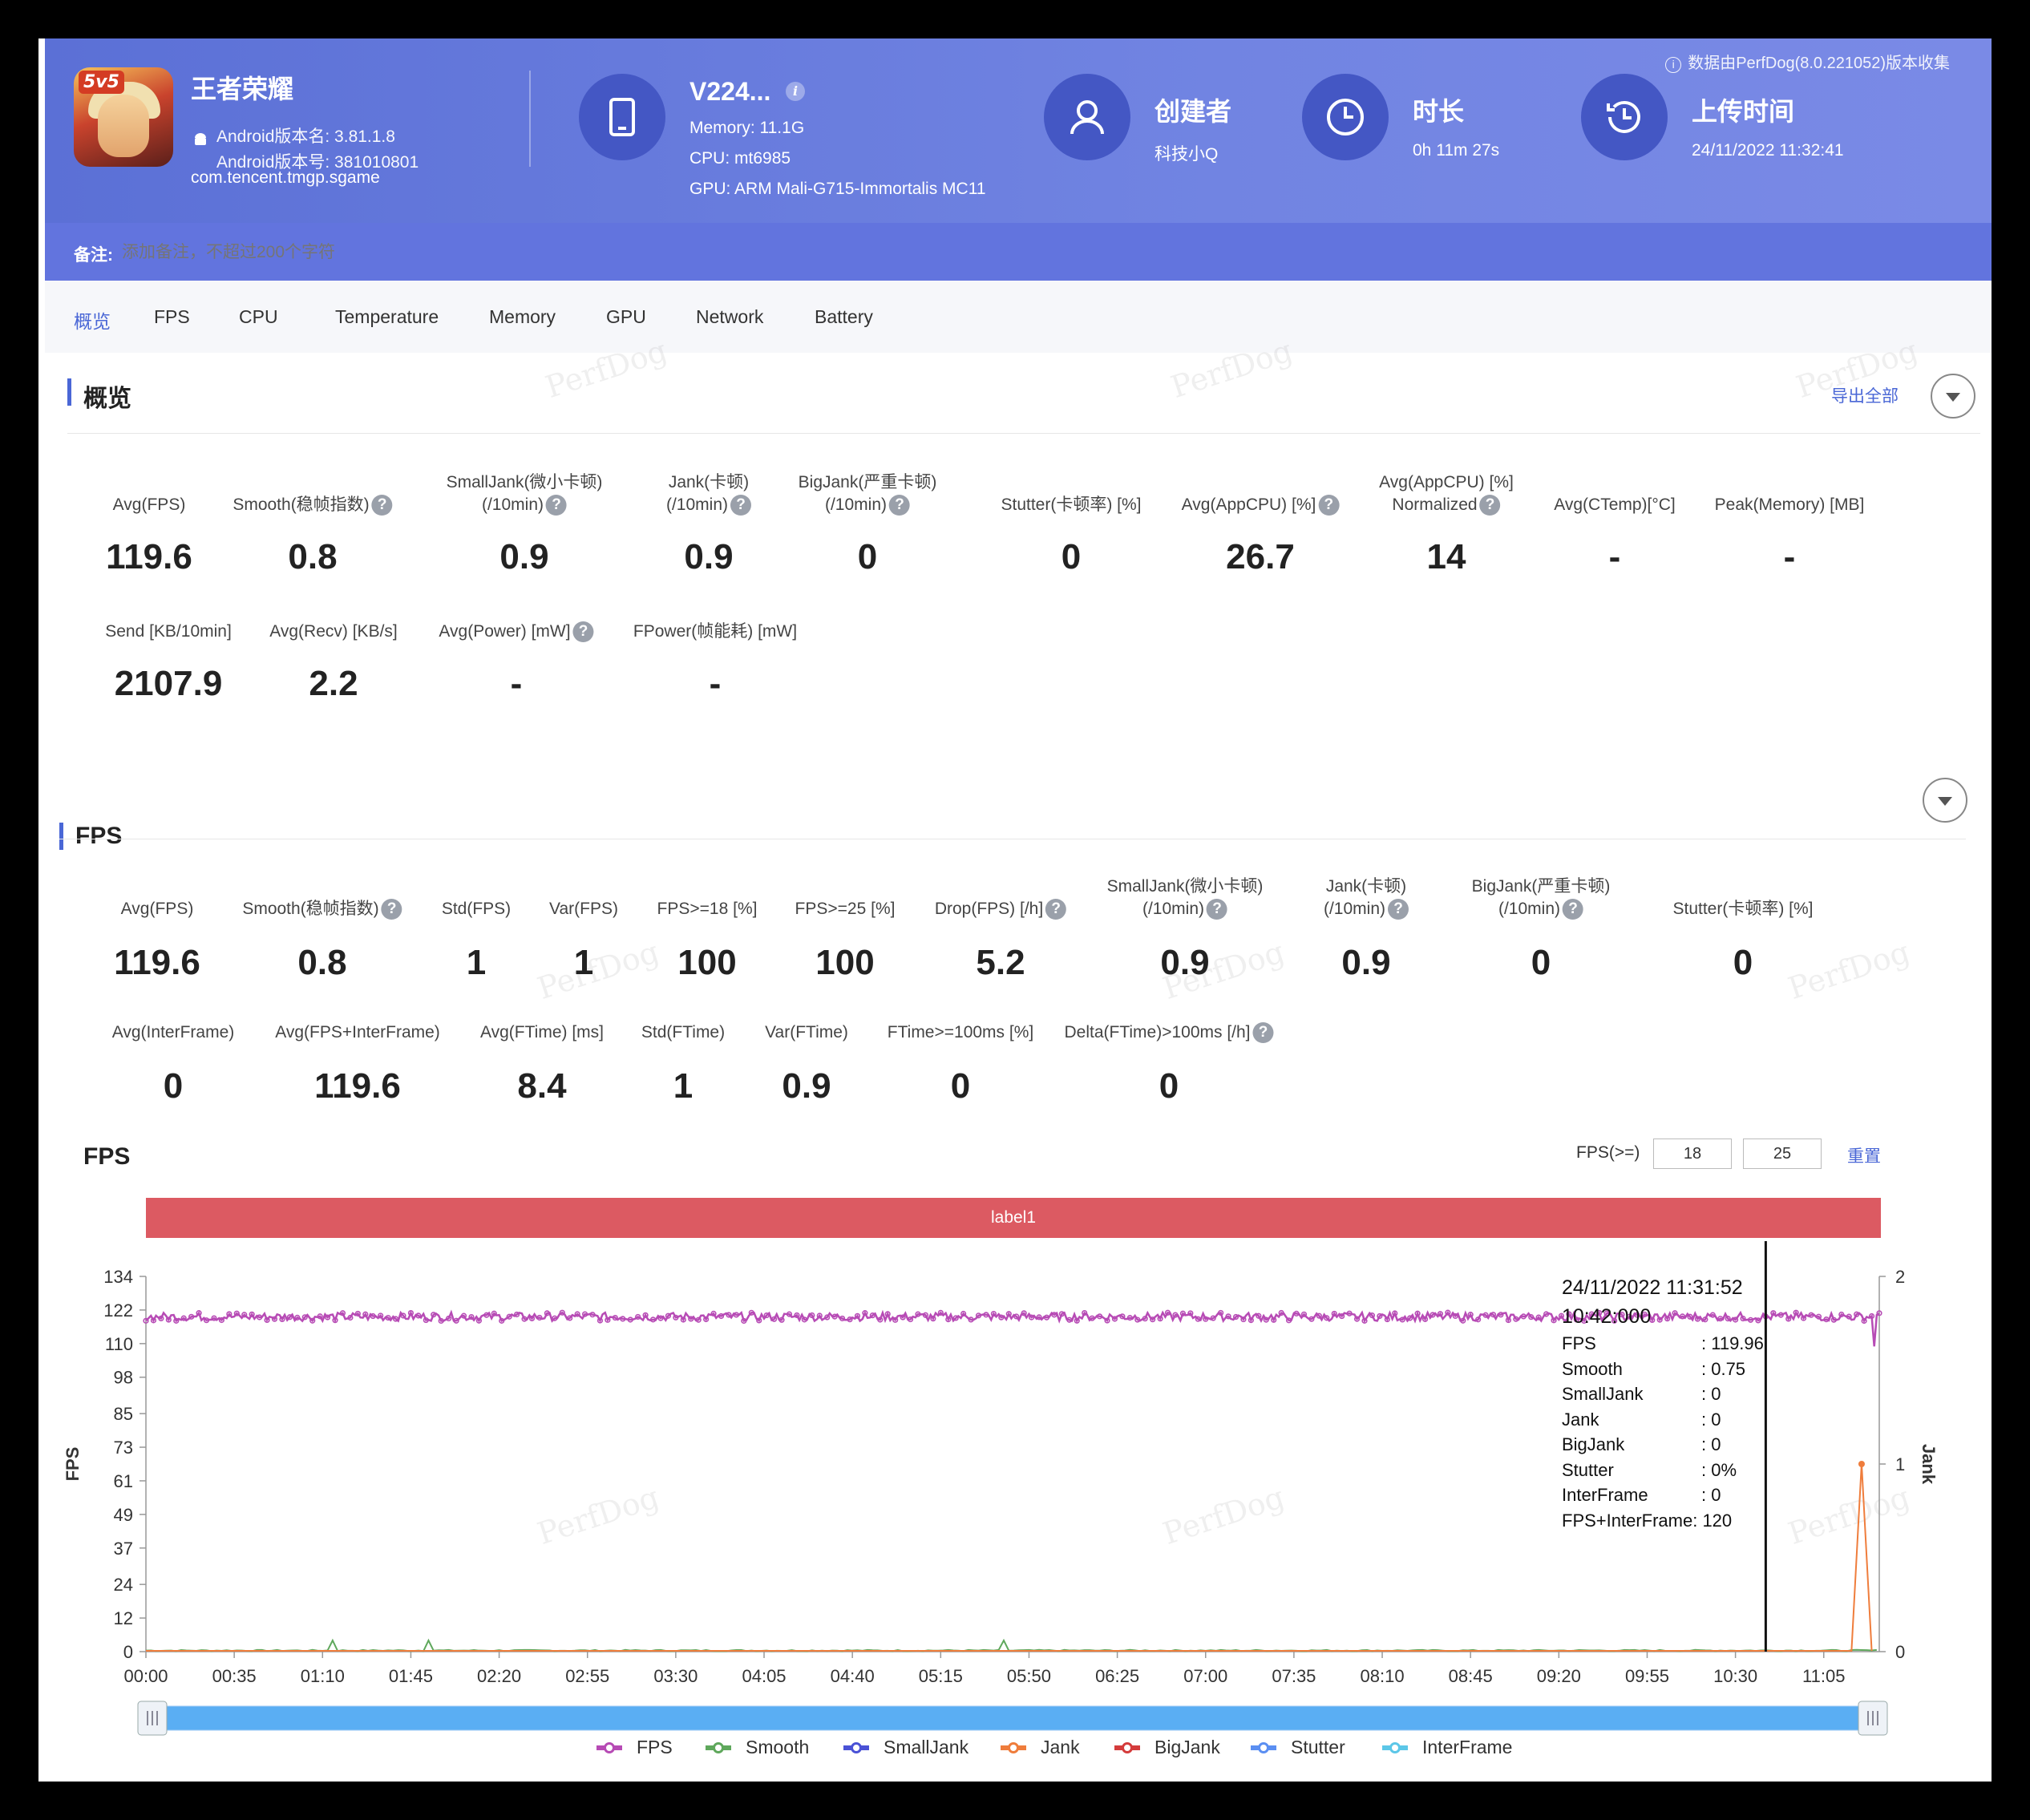 This screenshot has width=2030, height=1820. What do you see at coordinates (747, 128) in the screenshot?
I see `device-memory: Memory: 11.1G` at bounding box center [747, 128].